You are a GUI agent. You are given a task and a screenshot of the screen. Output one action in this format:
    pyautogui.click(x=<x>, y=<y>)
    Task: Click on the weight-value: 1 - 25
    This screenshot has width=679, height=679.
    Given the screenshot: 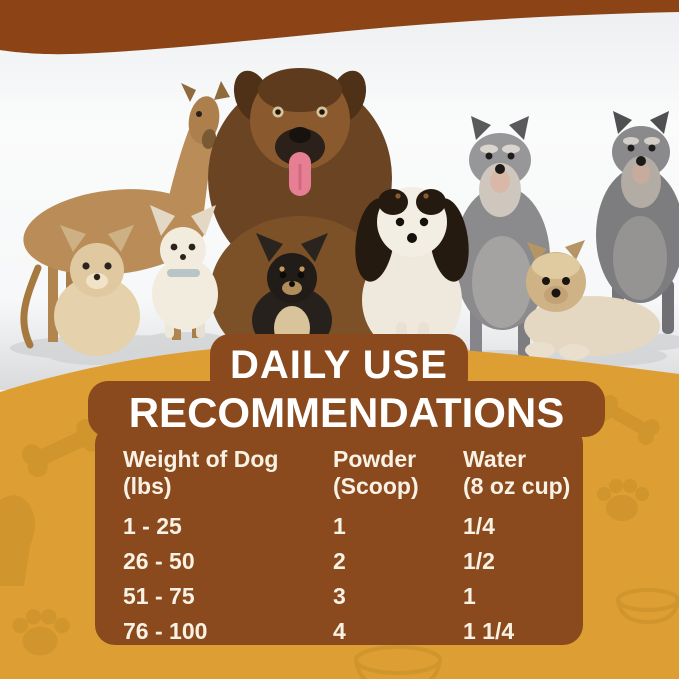 What is the action you would take?
    pyautogui.click(x=152, y=526)
    